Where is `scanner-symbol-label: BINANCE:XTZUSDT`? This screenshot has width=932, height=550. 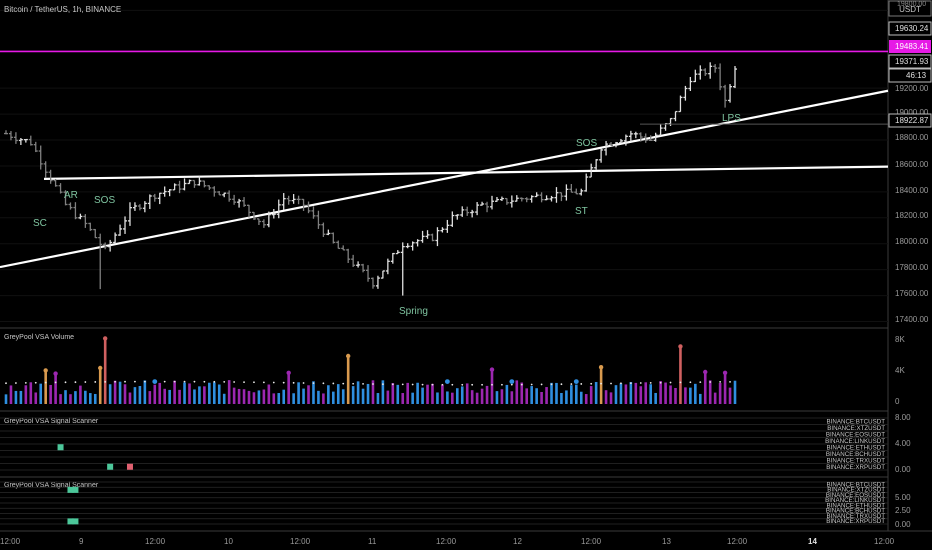
scanner-symbol-label: BINANCE:XTZUSDT is located at coordinates (856, 428).